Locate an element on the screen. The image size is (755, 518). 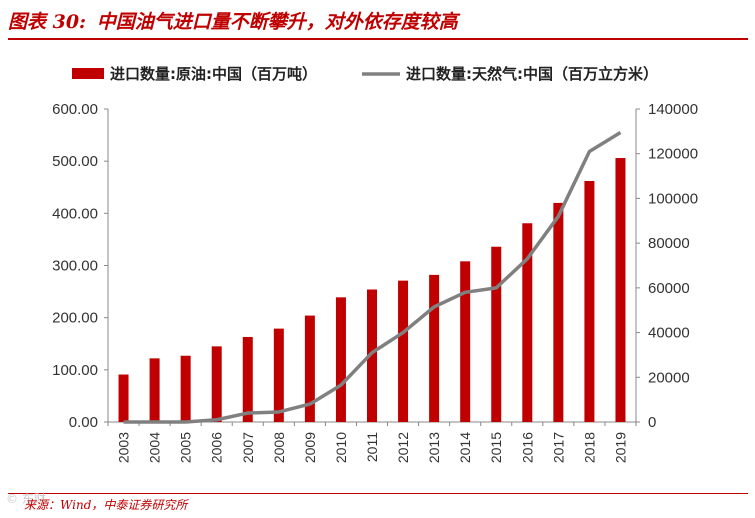
footer-divider is located at coordinates (378, 493).